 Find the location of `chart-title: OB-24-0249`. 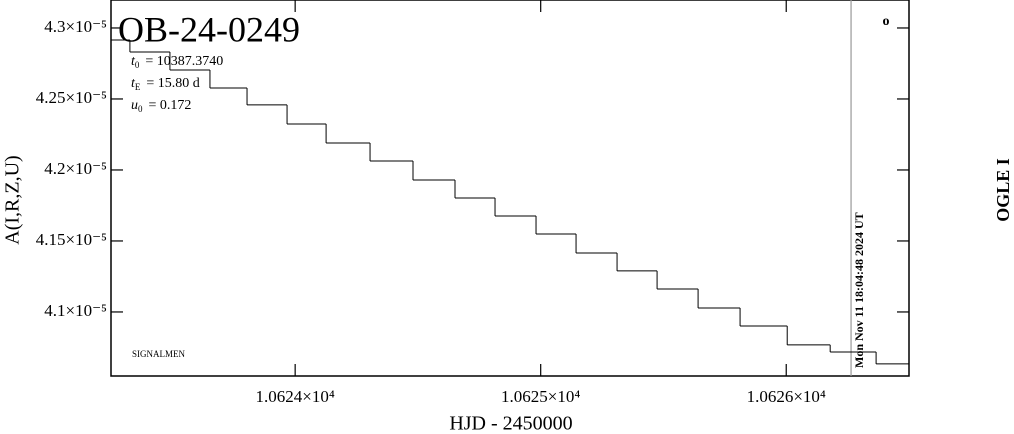

chart-title: OB-24-0249 is located at coordinates (209, 29).